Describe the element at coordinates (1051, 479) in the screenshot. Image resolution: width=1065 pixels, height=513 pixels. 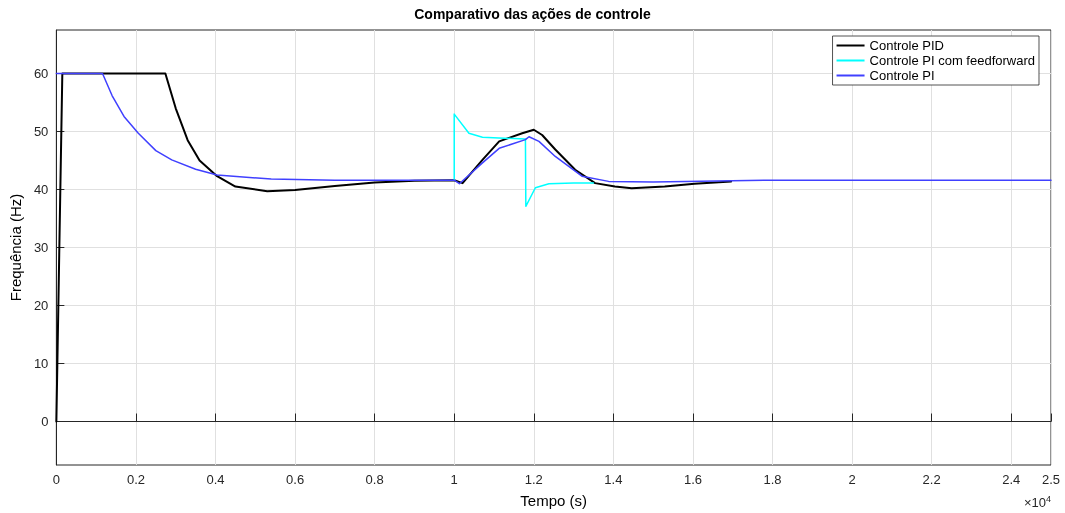
I see `x-tick-label: 2.5` at that location.